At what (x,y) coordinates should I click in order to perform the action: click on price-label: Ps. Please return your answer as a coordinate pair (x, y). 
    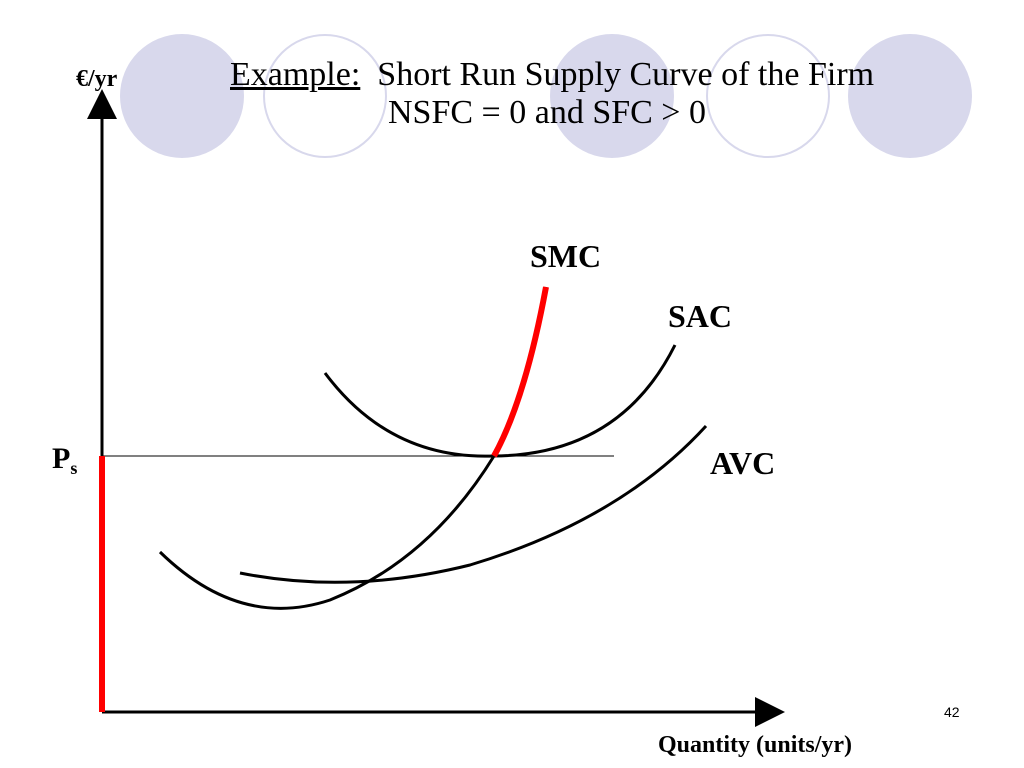
    Looking at the image, I should click on (64, 460).